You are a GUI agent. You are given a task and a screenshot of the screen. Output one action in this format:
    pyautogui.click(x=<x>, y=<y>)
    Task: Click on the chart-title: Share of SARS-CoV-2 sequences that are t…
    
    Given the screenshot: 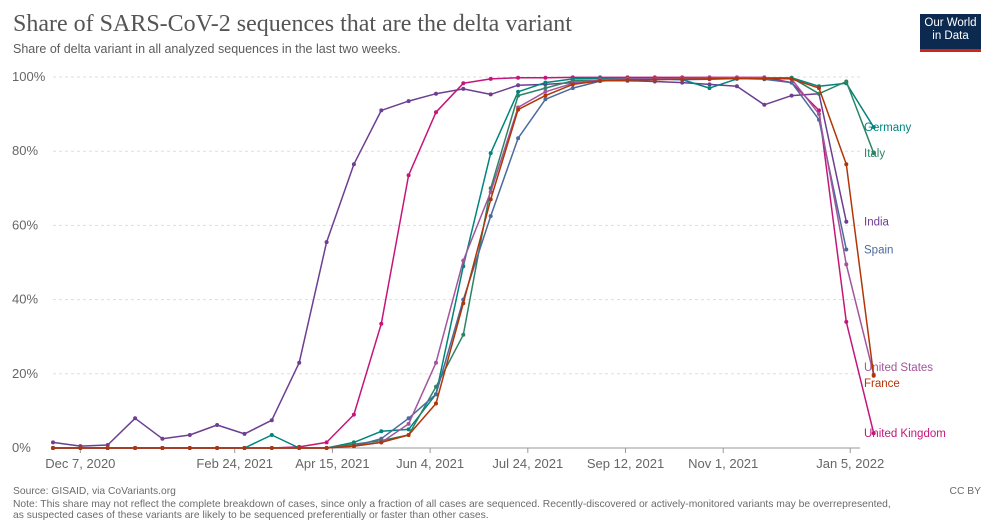 What is the action you would take?
    pyautogui.click(x=292, y=24)
    